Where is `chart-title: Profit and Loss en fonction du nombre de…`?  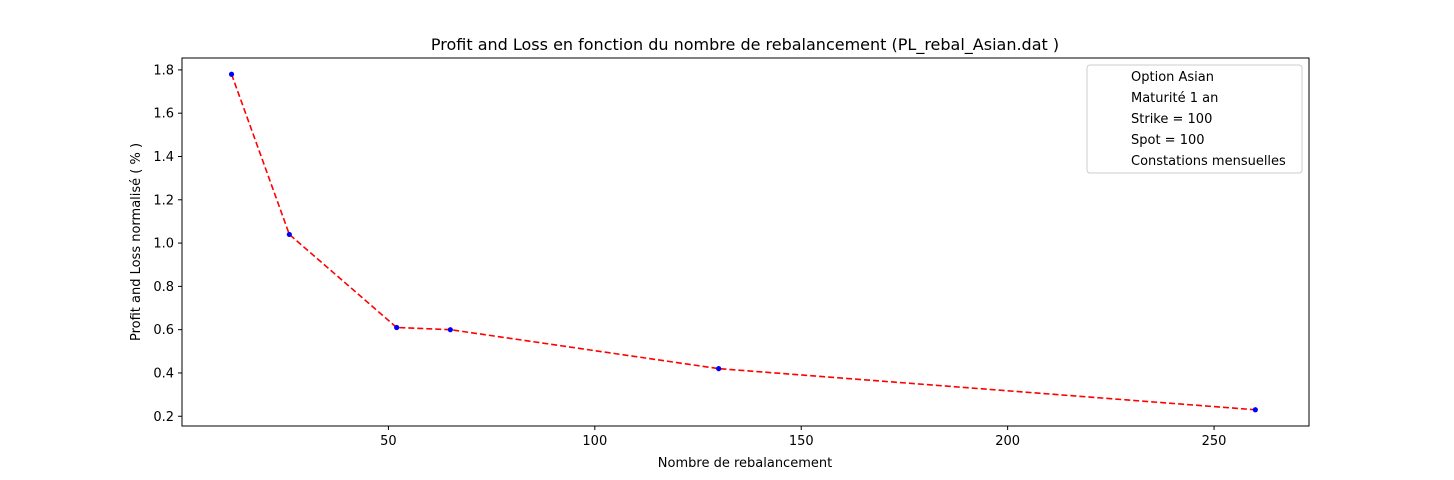 chart-title: Profit and Loss en fonction du nombre de… is located at coordinates (745, 45).